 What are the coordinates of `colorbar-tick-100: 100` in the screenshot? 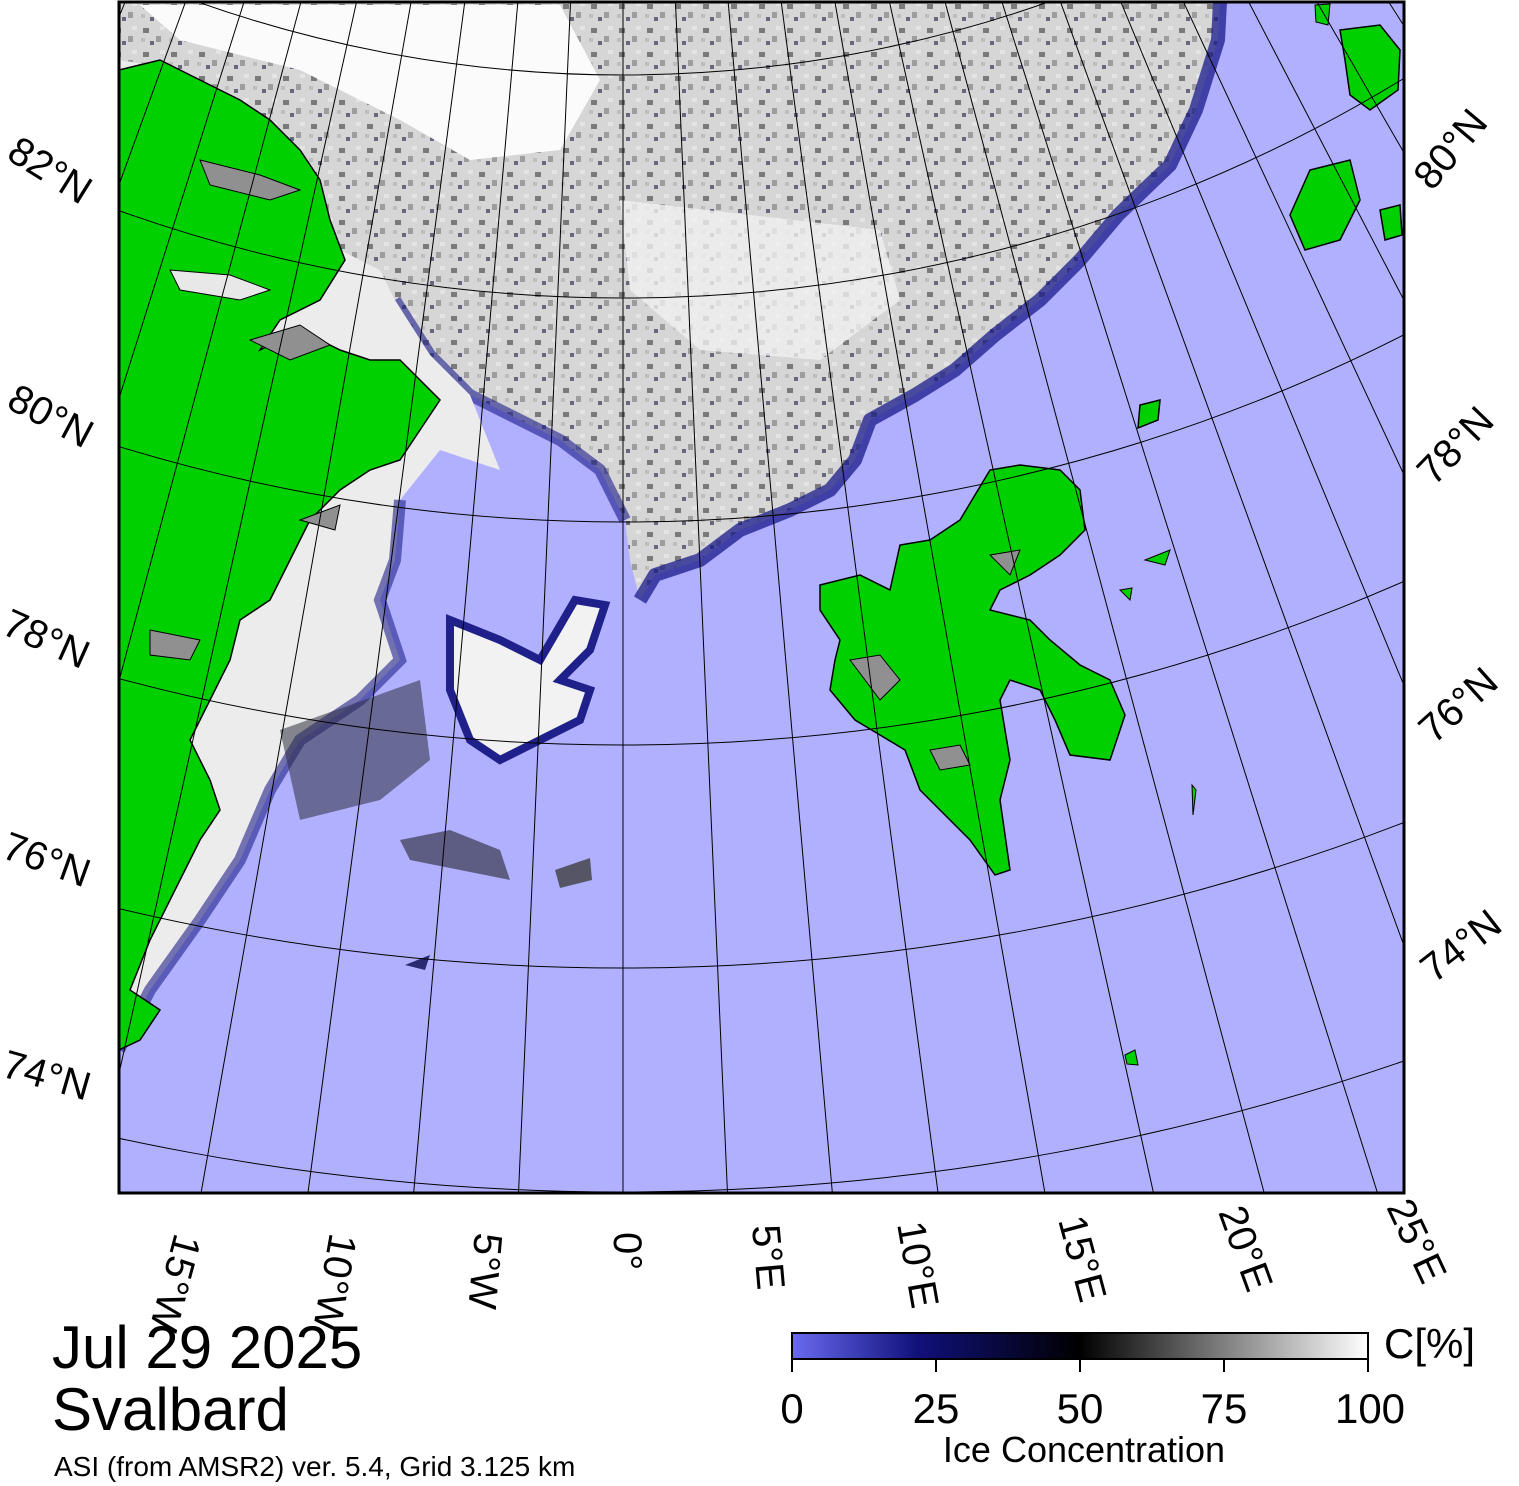 It's located at (1370, 1408).